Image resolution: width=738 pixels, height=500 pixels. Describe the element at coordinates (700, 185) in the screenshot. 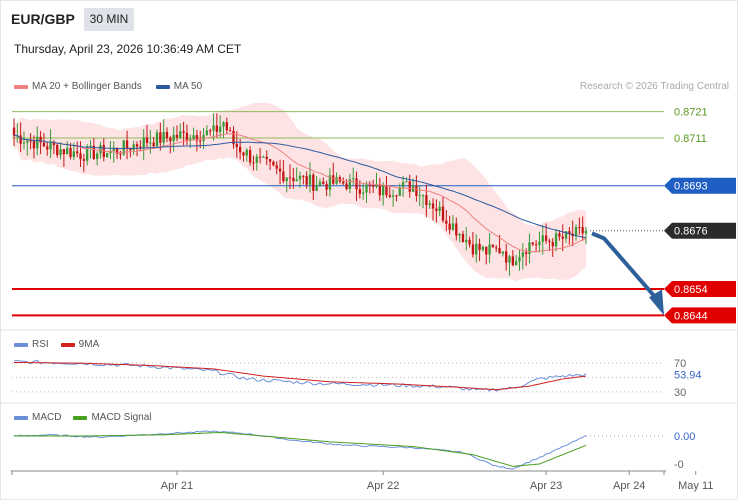

I see `pivot-level-tag` at that location.